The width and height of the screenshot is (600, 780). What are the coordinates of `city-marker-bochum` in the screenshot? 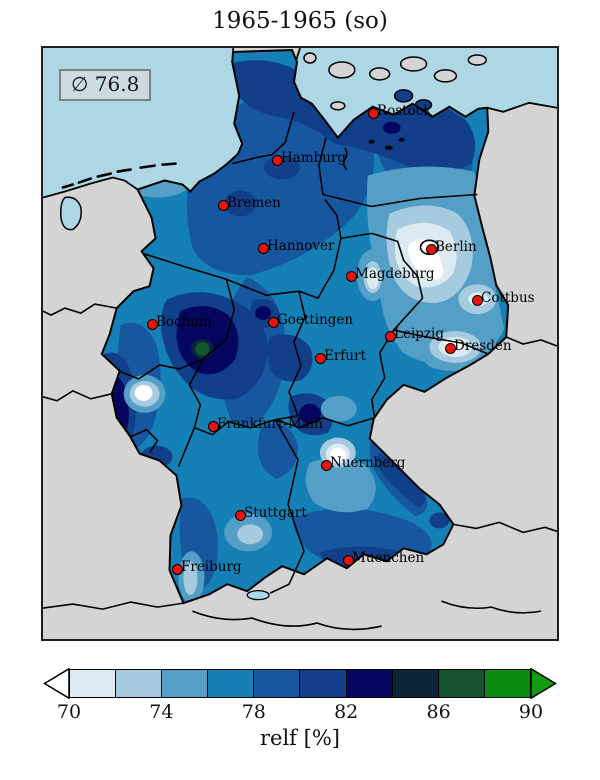 It's located at (152, 324).